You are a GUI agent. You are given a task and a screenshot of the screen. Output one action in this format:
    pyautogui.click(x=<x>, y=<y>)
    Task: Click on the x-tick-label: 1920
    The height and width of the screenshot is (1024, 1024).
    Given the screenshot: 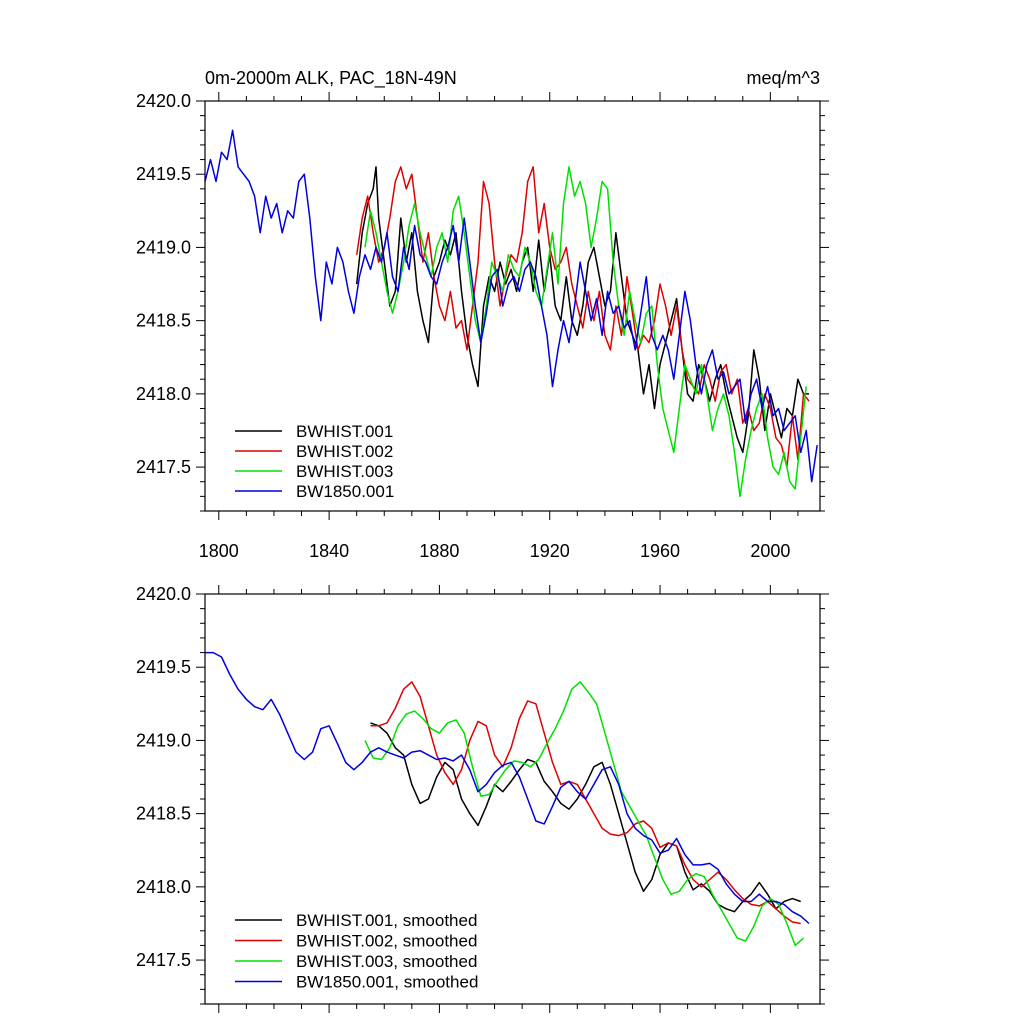 What is the action you would take?
    pyautogui.click(x=550, y=551)
    